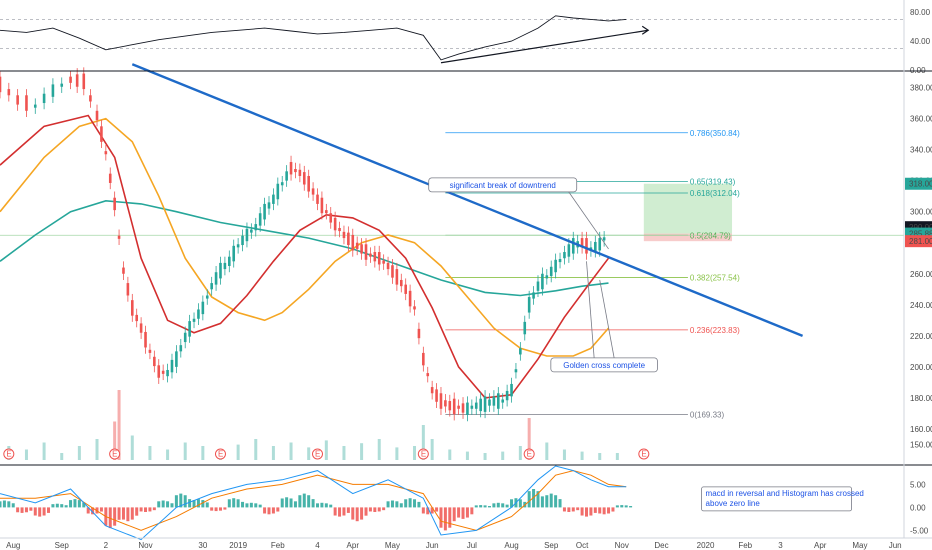  What do you see at coordinates (921, 150) in the screenshot?
I see `price-tick-label: 340.00` at bounding box center [921, 150].